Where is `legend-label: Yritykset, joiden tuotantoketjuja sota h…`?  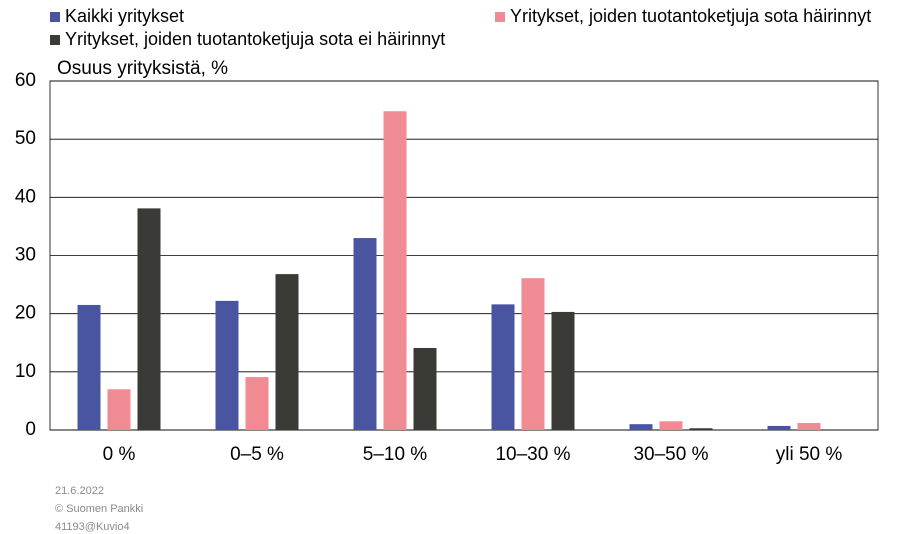 legend-label: Yritykset, joiden tuotantoketjuja sota h… is located at coordinates (690, 16).